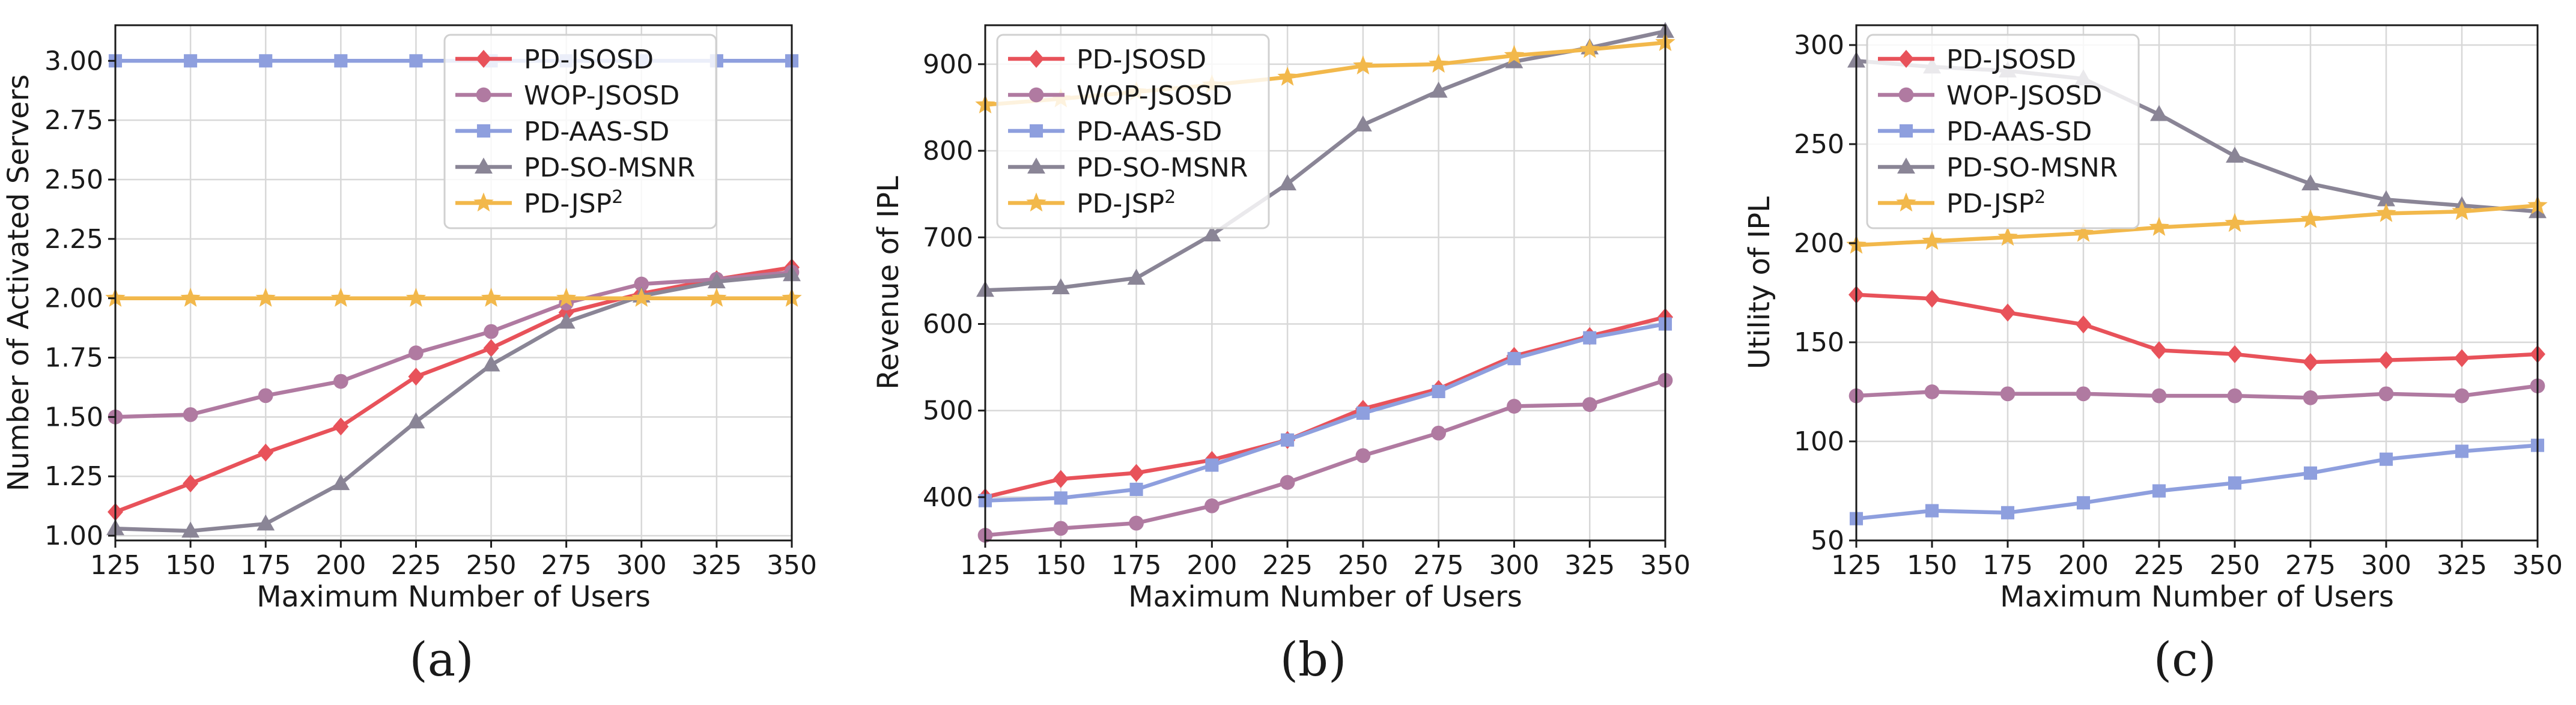 Image resolution: width=2576 pixels, height=705 pixels. I want to click on y-tick-label: 2.50, so click(73, 180).